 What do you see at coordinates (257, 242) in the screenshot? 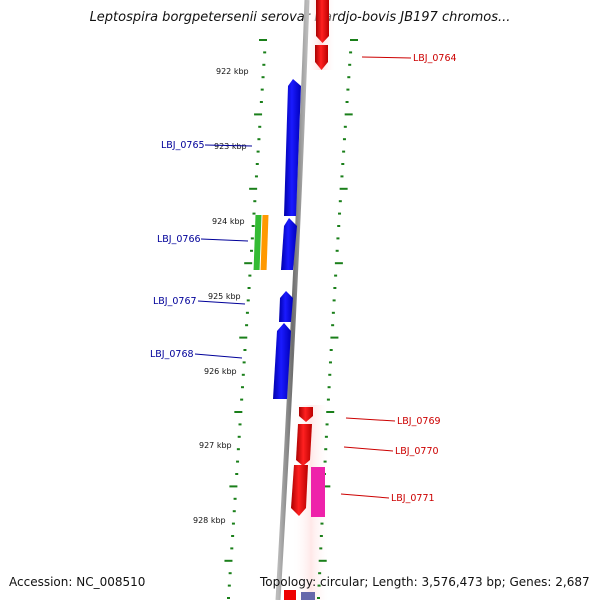
I see `feature-green` at bounding box center [257, 242].